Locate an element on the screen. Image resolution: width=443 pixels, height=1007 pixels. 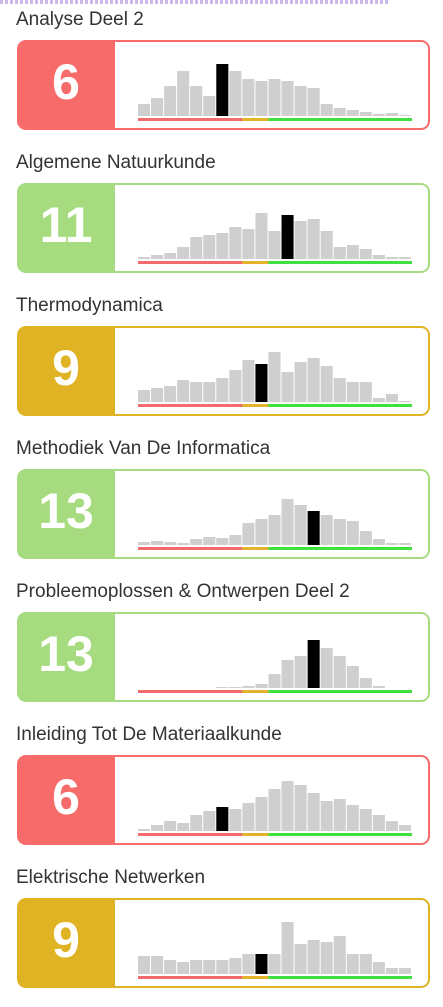
course-title: Methodiek Van De Informatica is located at coordinates (143, 448).